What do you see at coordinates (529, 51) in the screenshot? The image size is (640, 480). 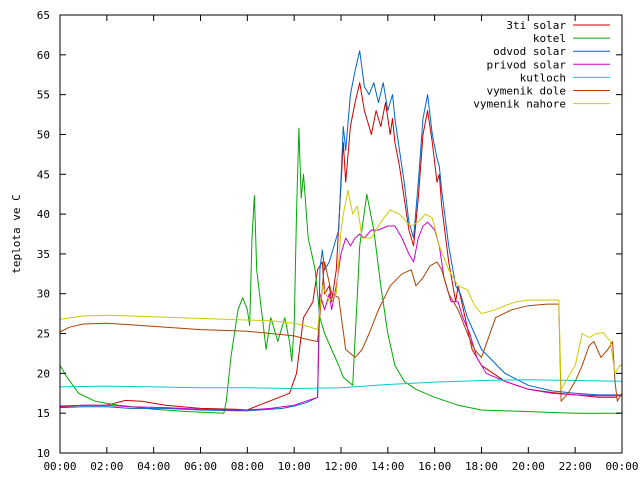 I see `legend-label: odvod solar` at bounding box center [529, 51].